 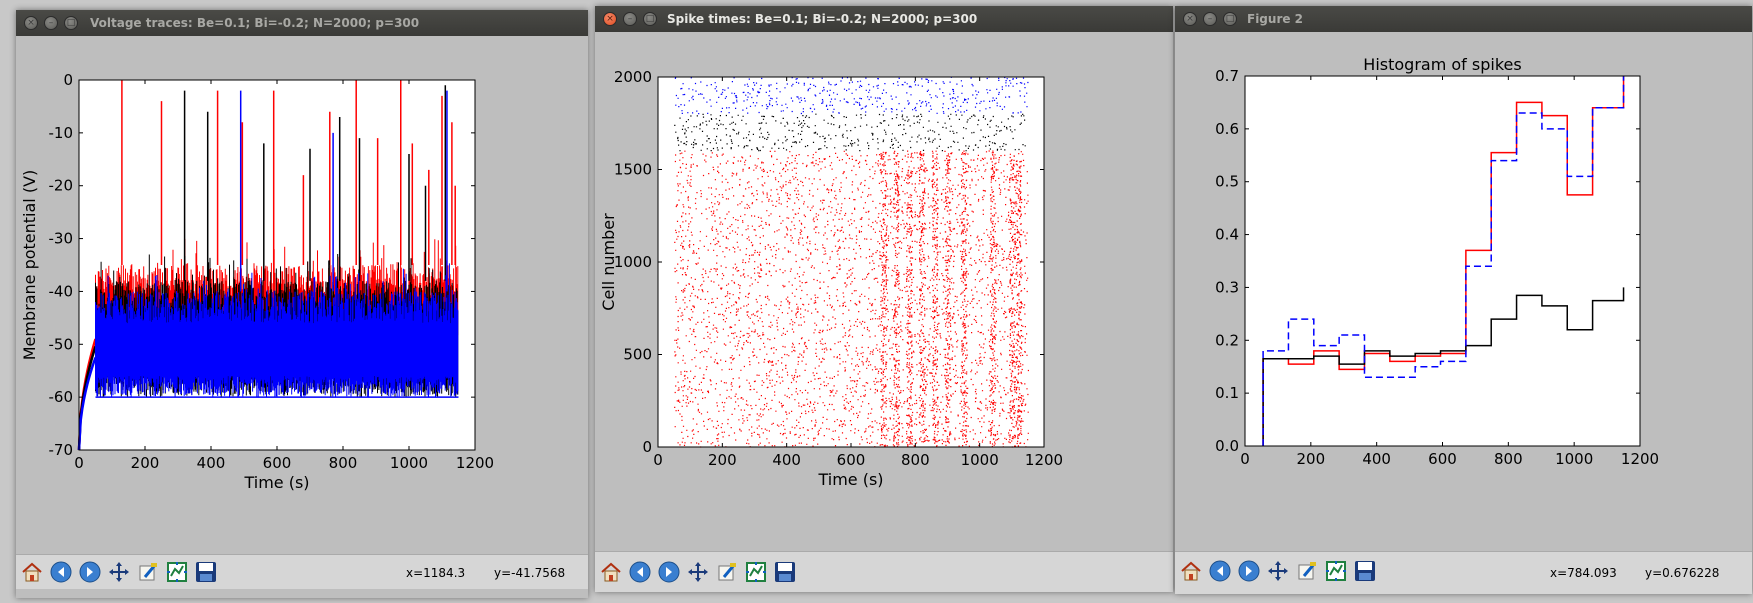 What do you see at coordinates (1227, 287) in the screenshot?
I see `y-tick-label: 0.3` at bounding box center [1227, 287].